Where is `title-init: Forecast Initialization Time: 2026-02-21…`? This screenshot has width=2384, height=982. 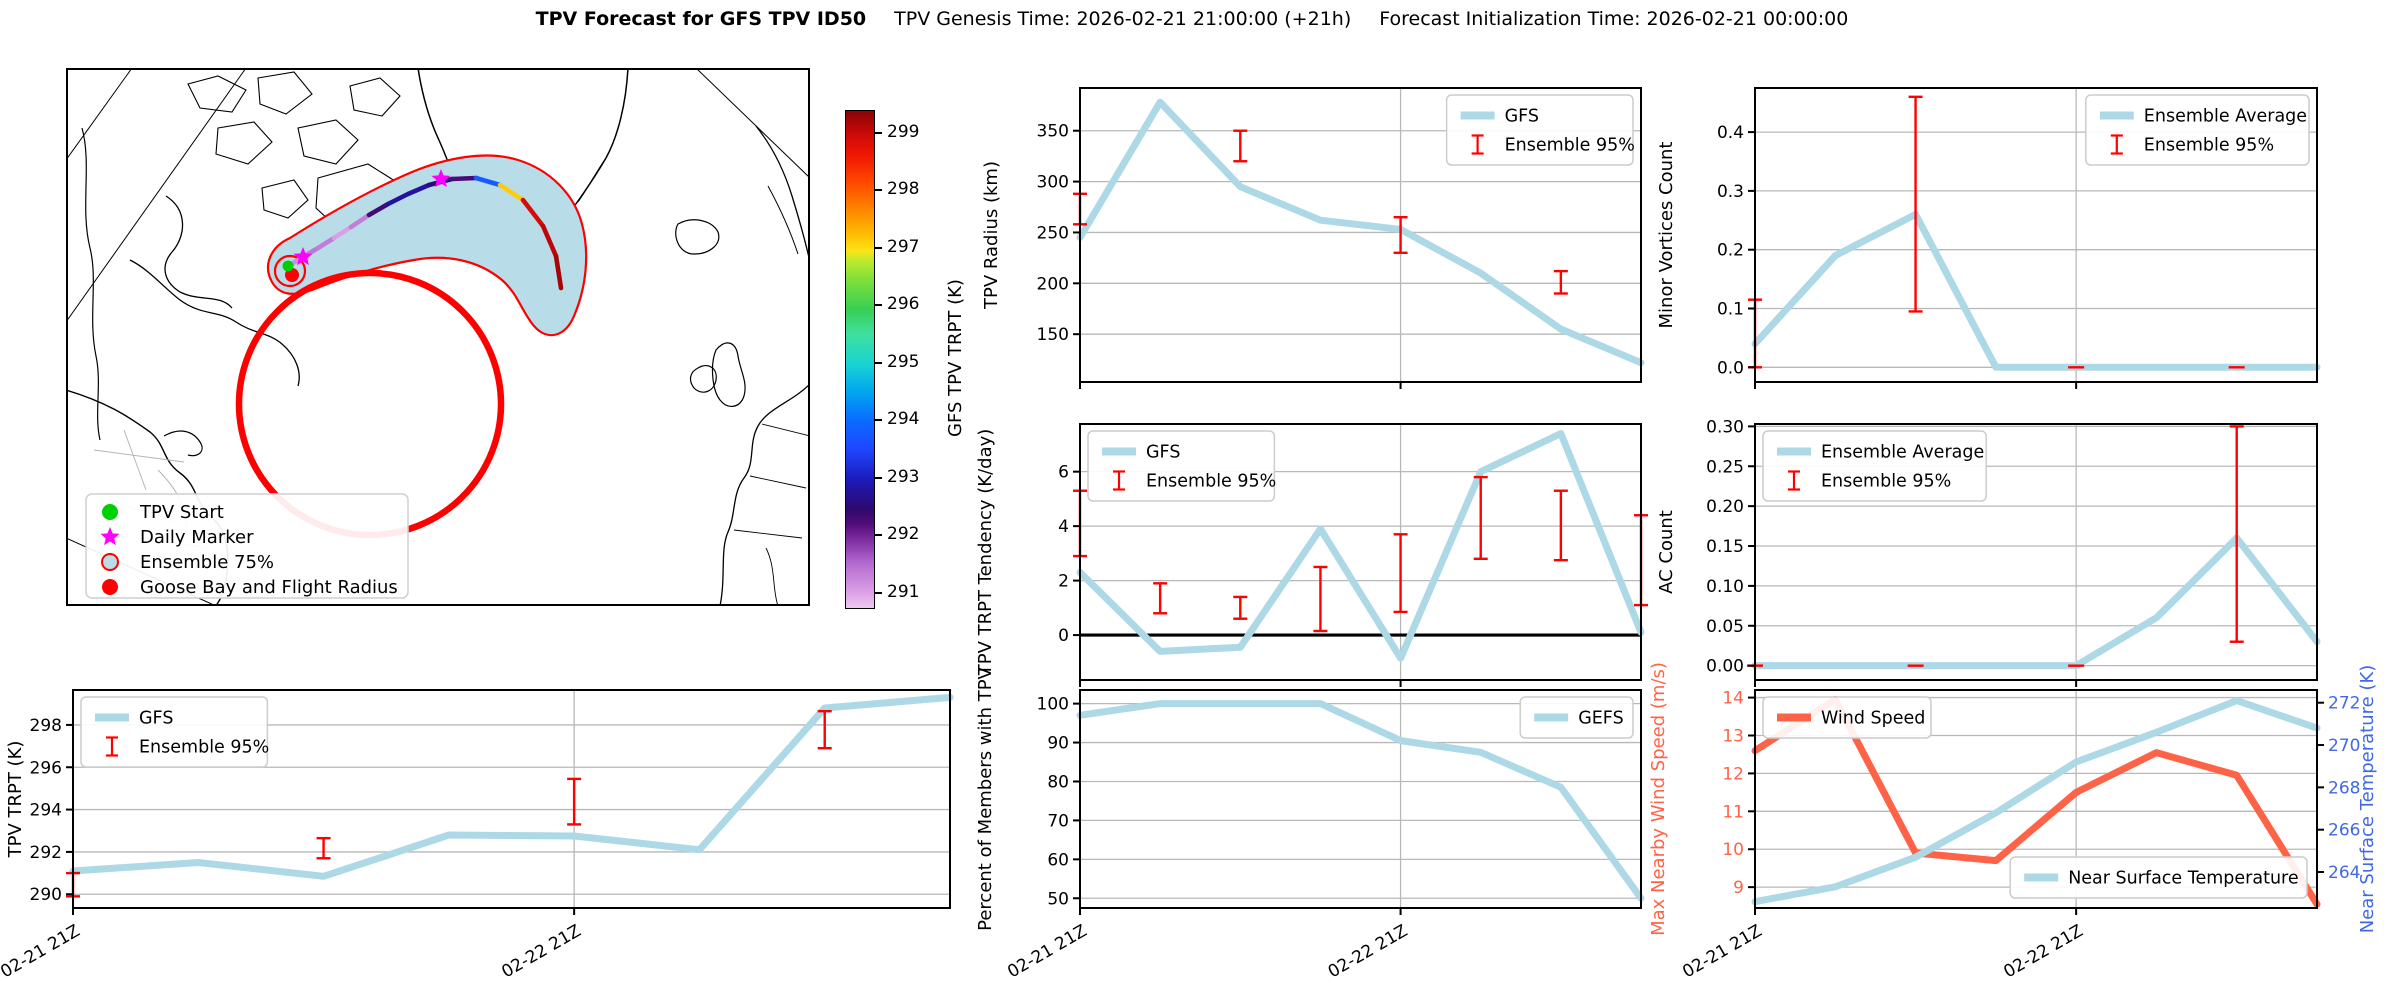
title-init: Forecast Initialization Time: 2026-02-21… is located at coordinates (1614, 19).